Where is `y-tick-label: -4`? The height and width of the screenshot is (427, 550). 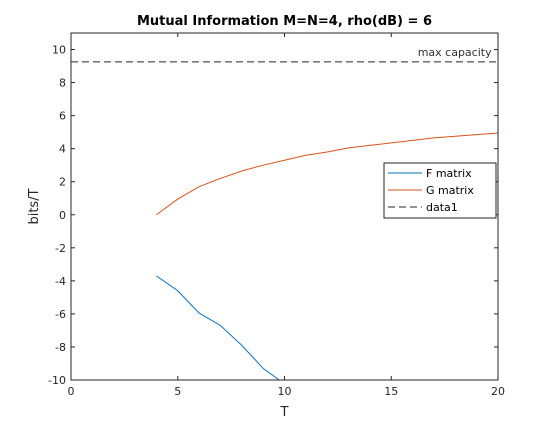
y-tick-label: -4 is located at coordinates (60, 281).